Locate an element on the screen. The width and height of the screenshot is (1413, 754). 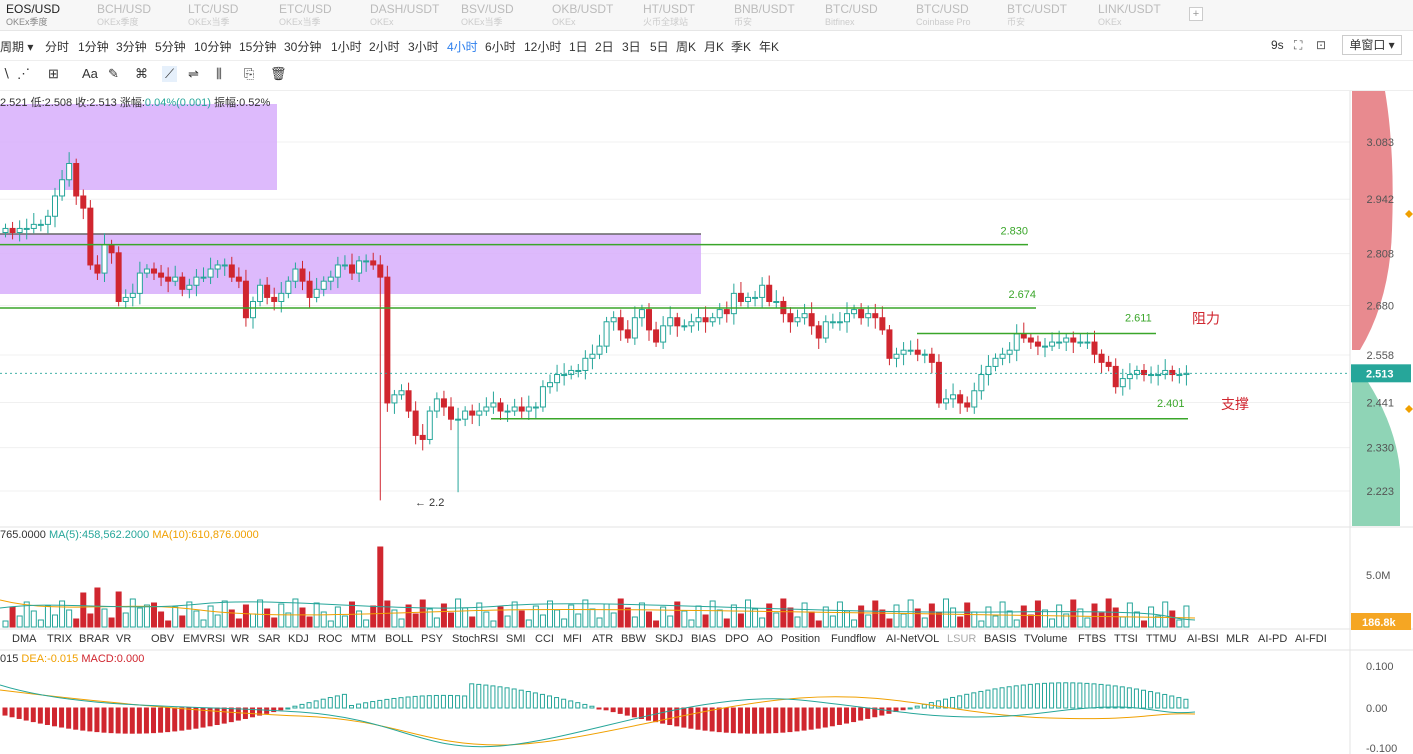
ticker-tab: BTC/USDT 币安 is located at coordinates (1052, 15).